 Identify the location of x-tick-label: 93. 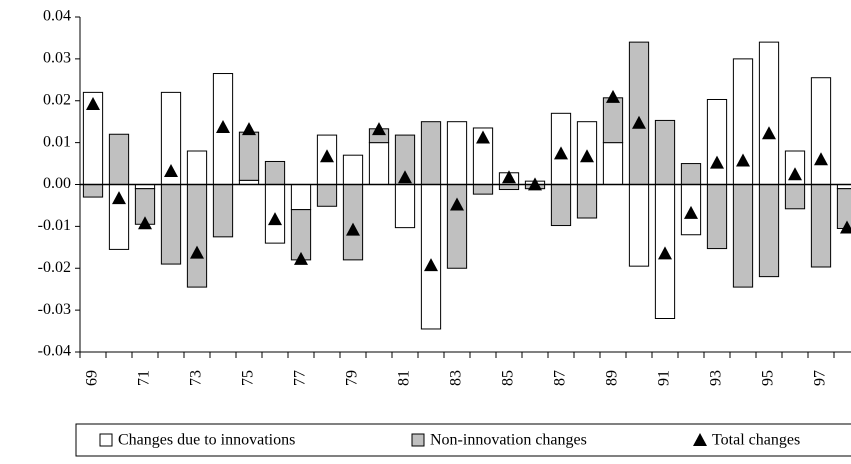
(716, 378).